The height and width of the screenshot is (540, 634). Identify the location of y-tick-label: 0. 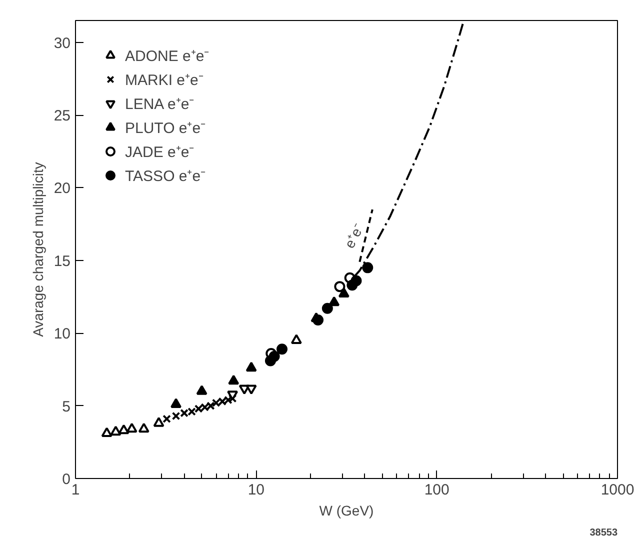
(66, 479).